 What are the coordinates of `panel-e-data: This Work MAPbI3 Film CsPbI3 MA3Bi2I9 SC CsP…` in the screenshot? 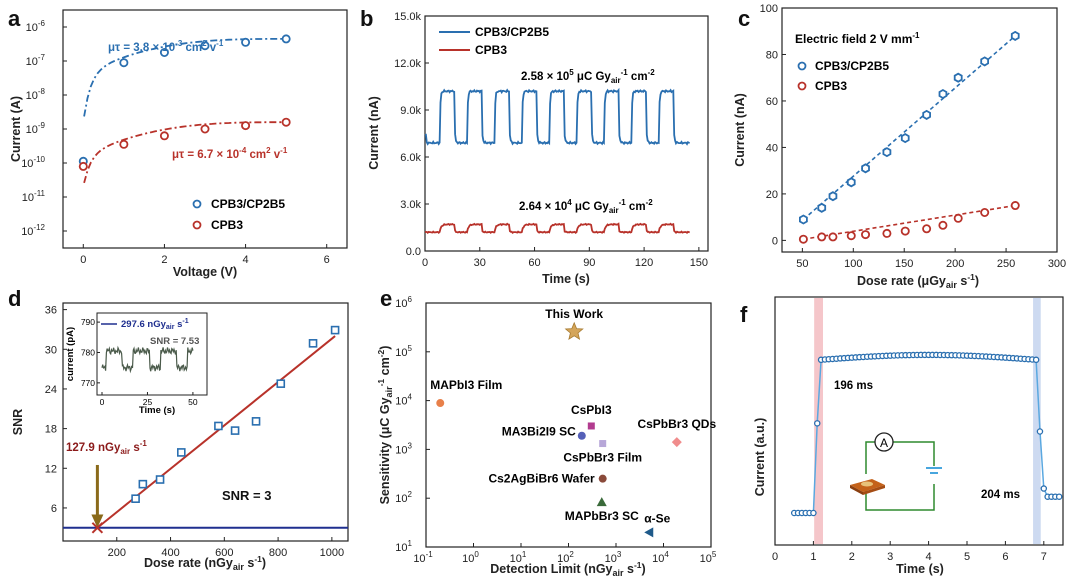 It's located at (573, 422).